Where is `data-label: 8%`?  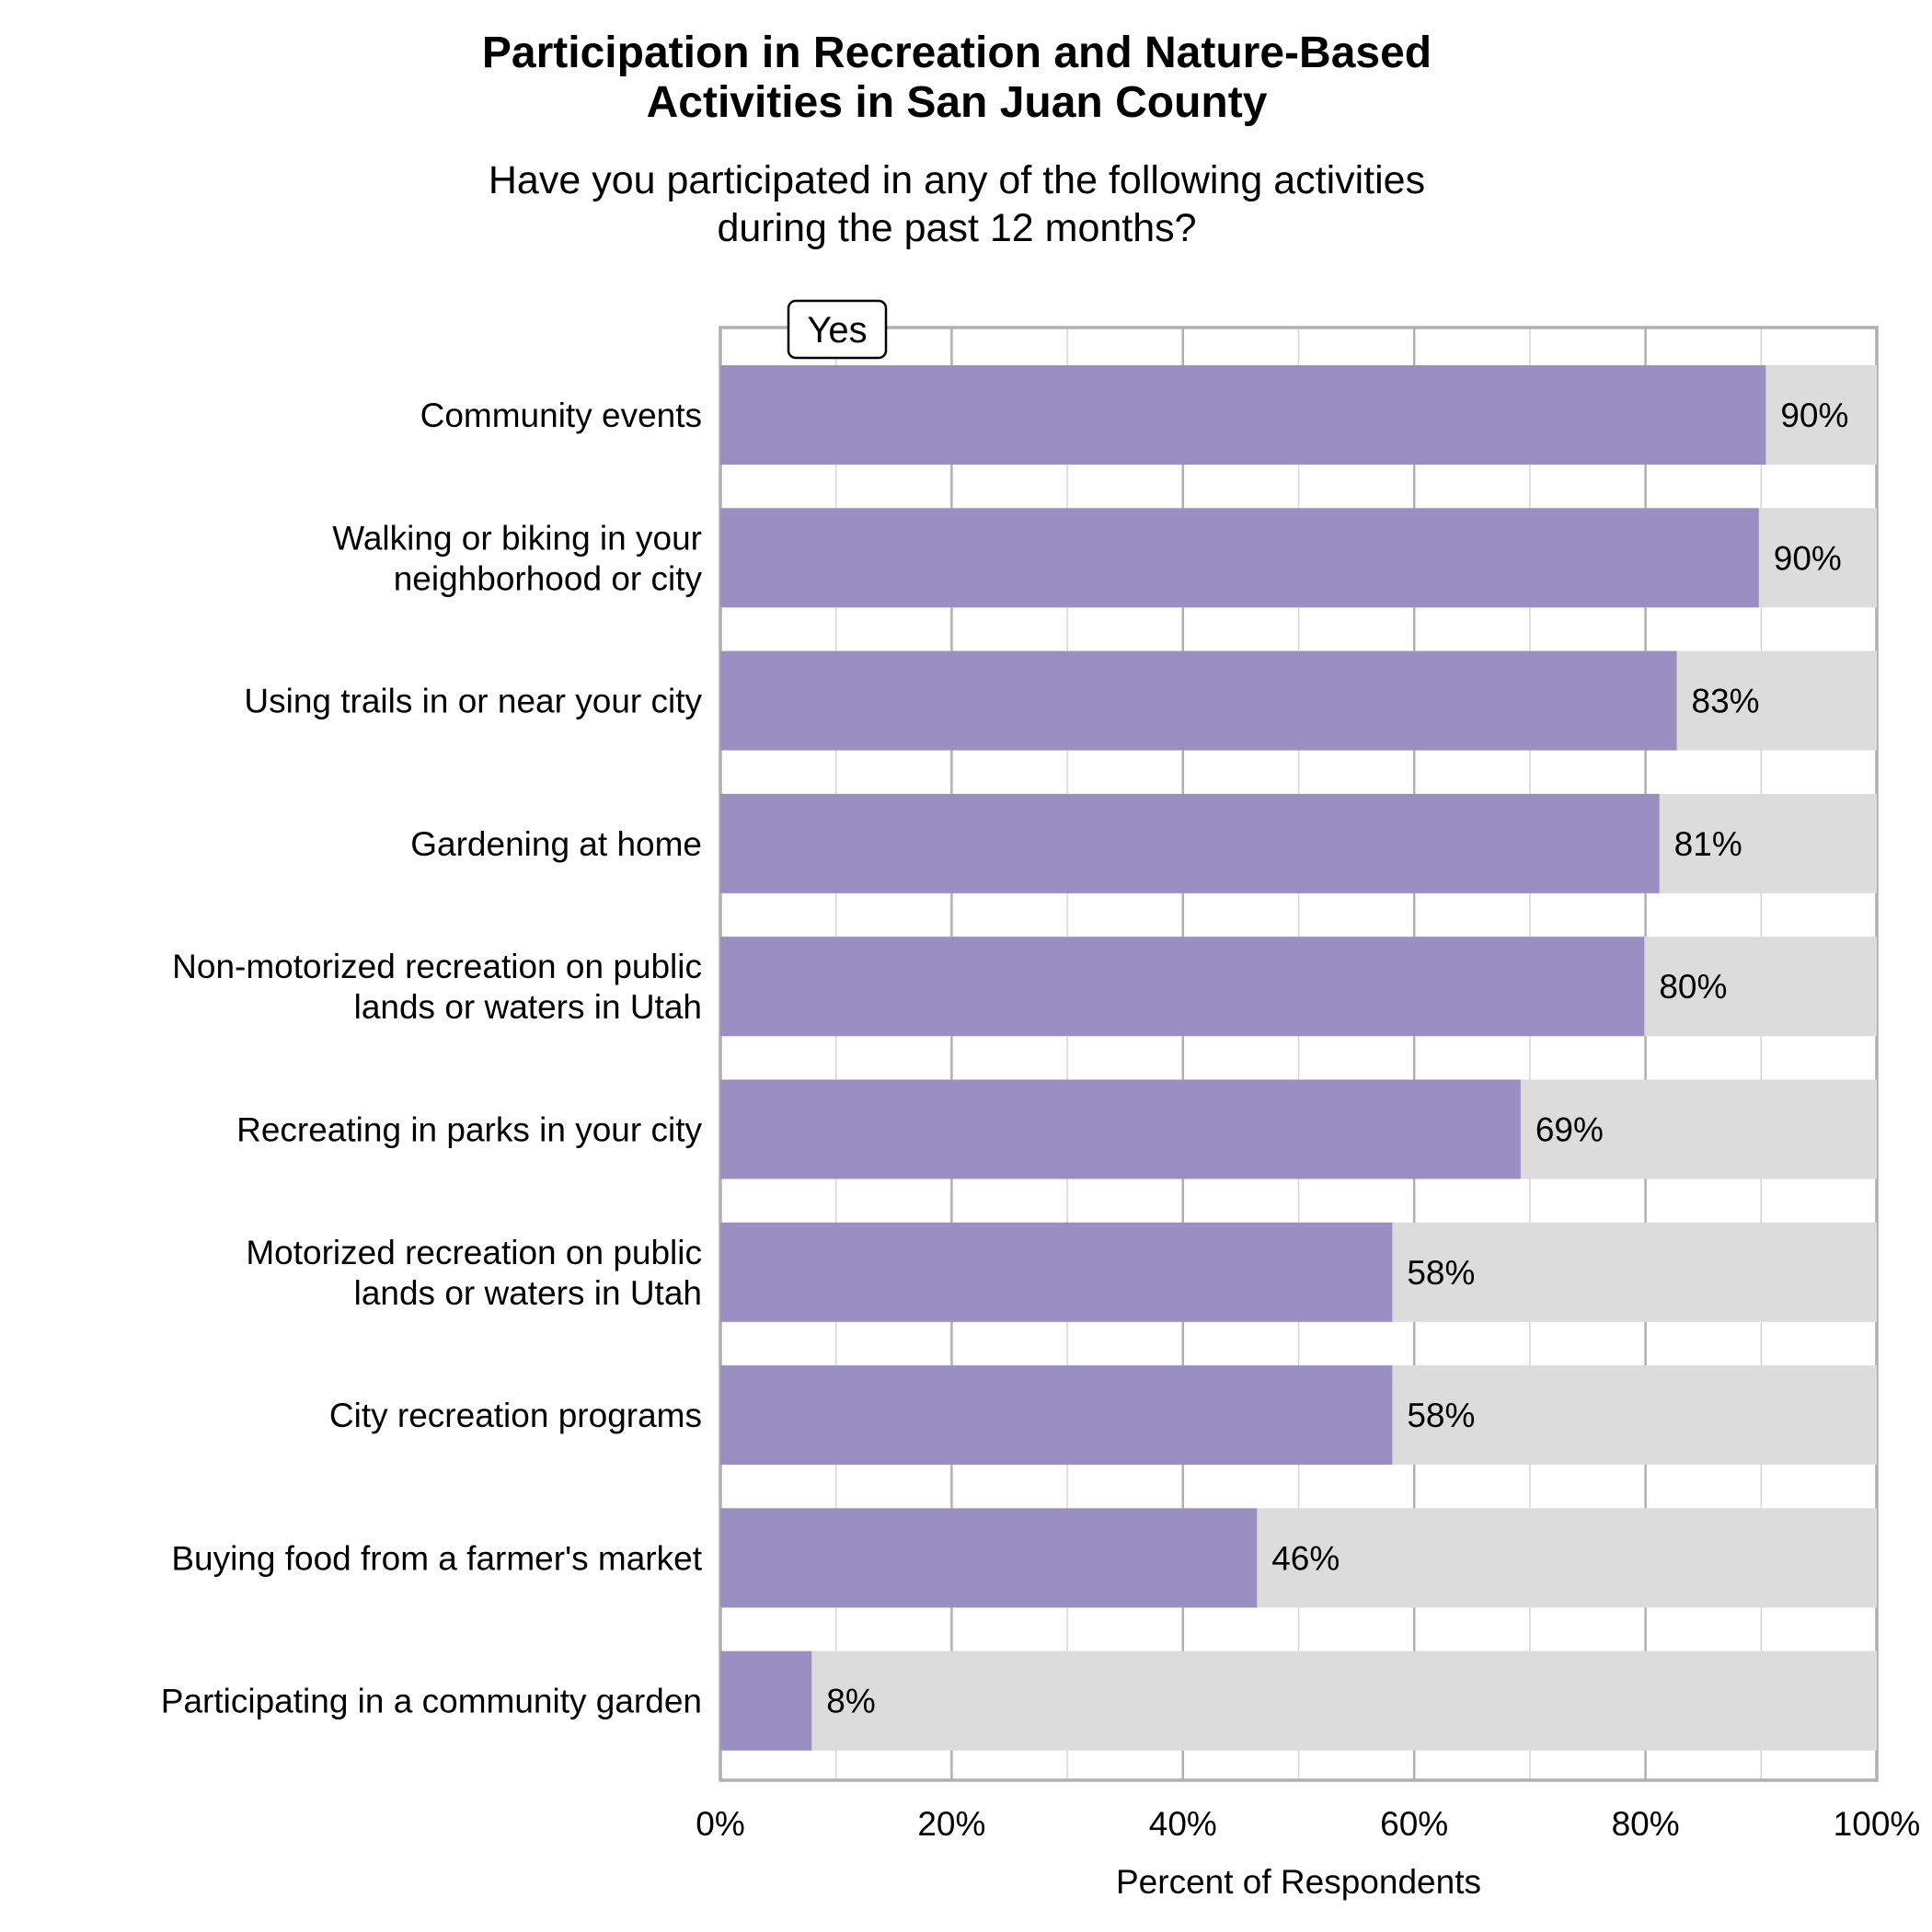
data-label: 8% is located at coordinates (850, 1701).